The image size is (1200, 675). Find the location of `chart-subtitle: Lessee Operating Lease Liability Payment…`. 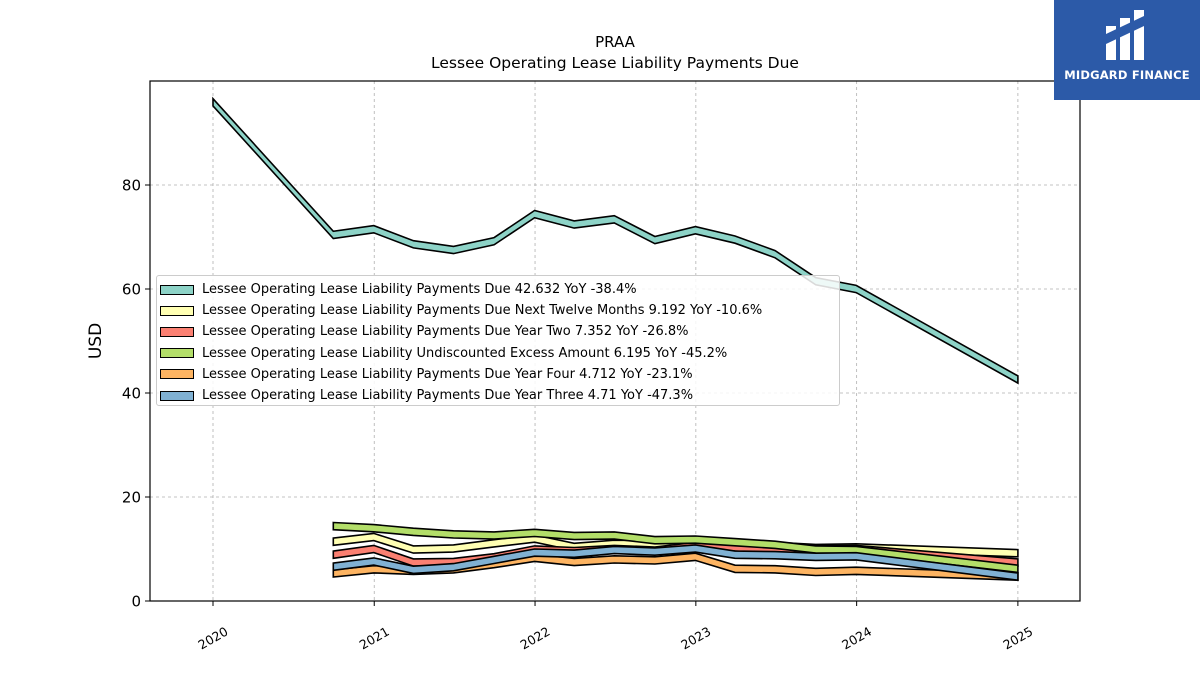

chart-subtitle: Lessee Operating Lease Liability Payment… is located at coordinates (615, 63).